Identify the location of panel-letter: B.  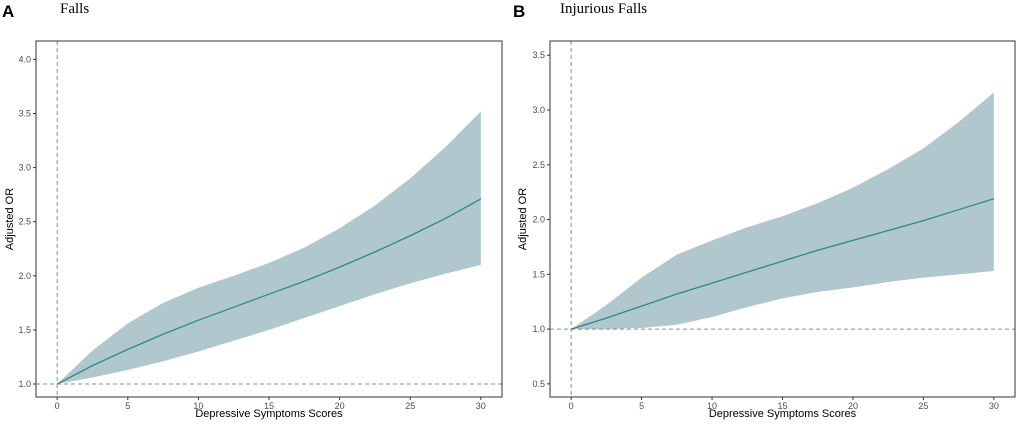
(519, 11).